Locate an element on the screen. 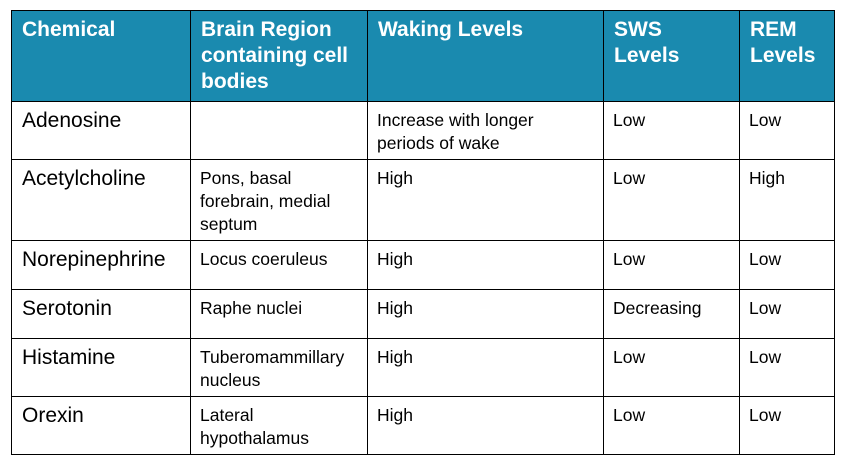  cell-brain-region: Tuberomammillary nucleus is located at coordinates (279, 367).